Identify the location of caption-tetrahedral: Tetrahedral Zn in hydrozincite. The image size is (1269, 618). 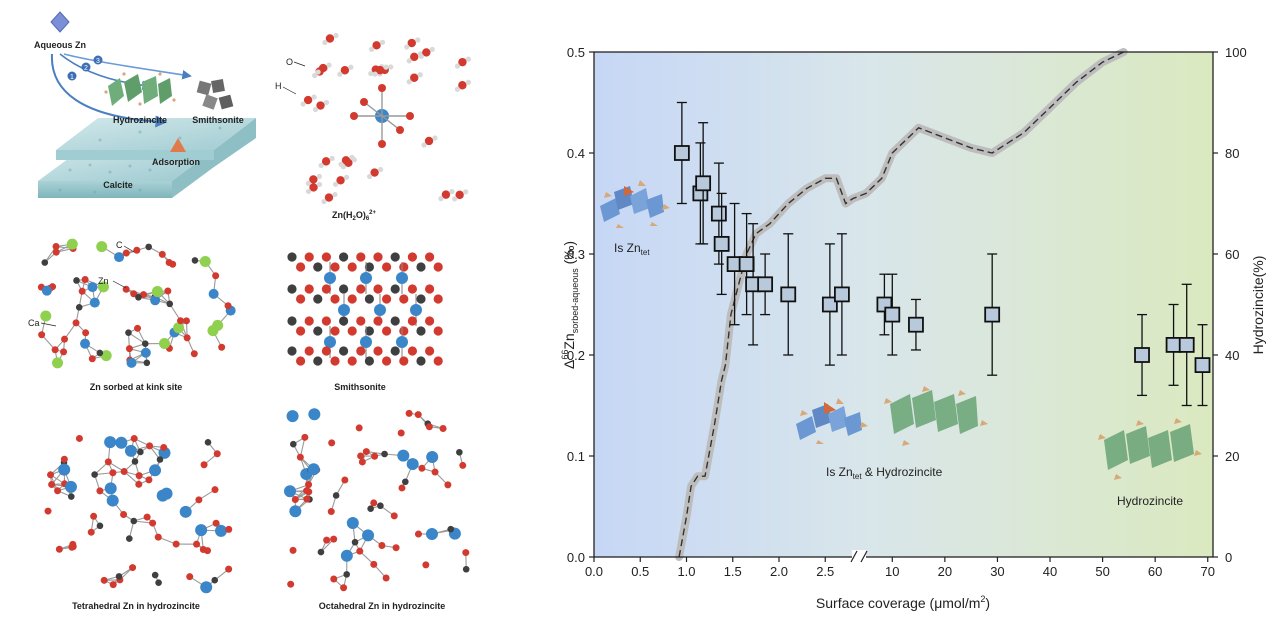
(136, 606).